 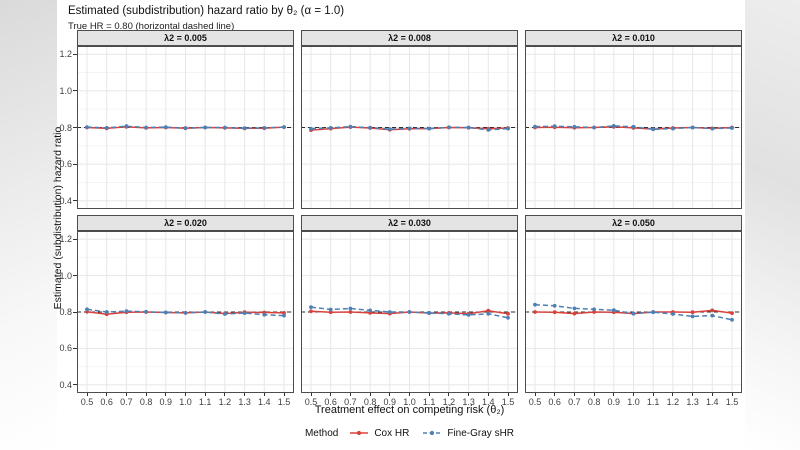 I want to click on facet-strip-label: λ2 = 0.020, so click(x=185, y=223).